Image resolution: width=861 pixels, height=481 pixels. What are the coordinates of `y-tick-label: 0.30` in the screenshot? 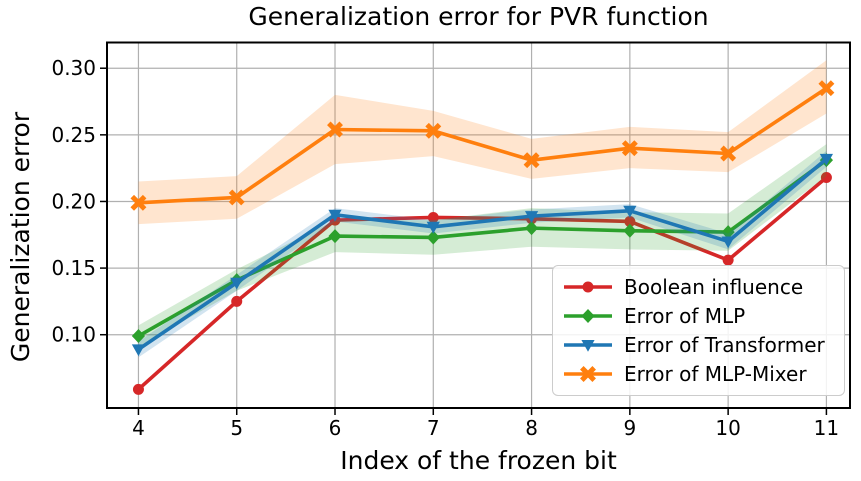 It's located at (73, 68).